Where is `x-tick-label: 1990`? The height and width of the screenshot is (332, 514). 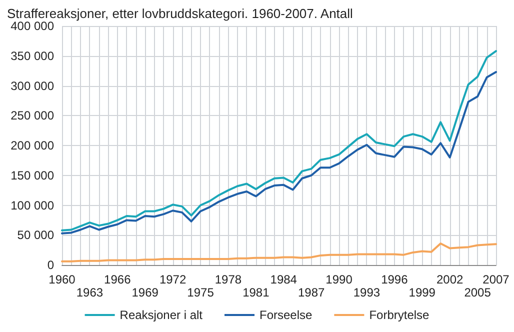 x-tick-label: 1990 is located at coordinates (339, 279).